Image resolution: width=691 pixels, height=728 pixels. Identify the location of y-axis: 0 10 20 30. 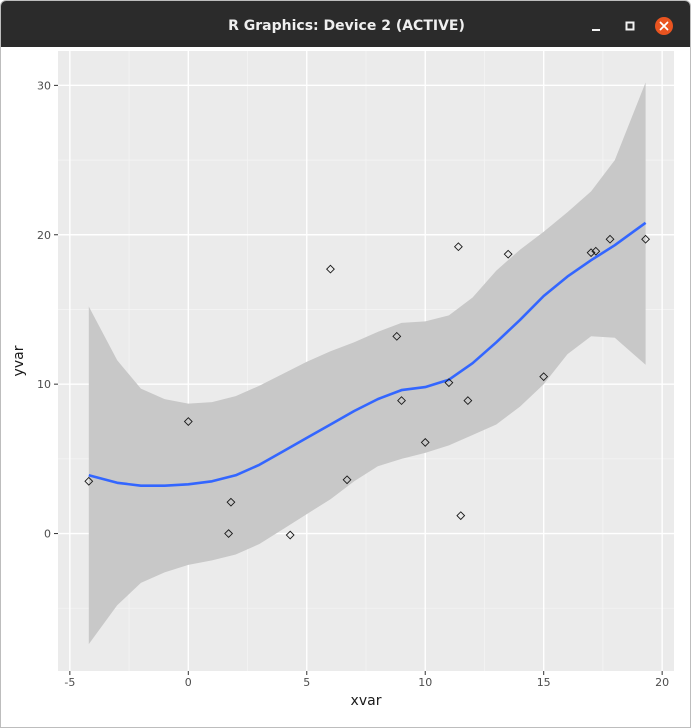
(47, 310).